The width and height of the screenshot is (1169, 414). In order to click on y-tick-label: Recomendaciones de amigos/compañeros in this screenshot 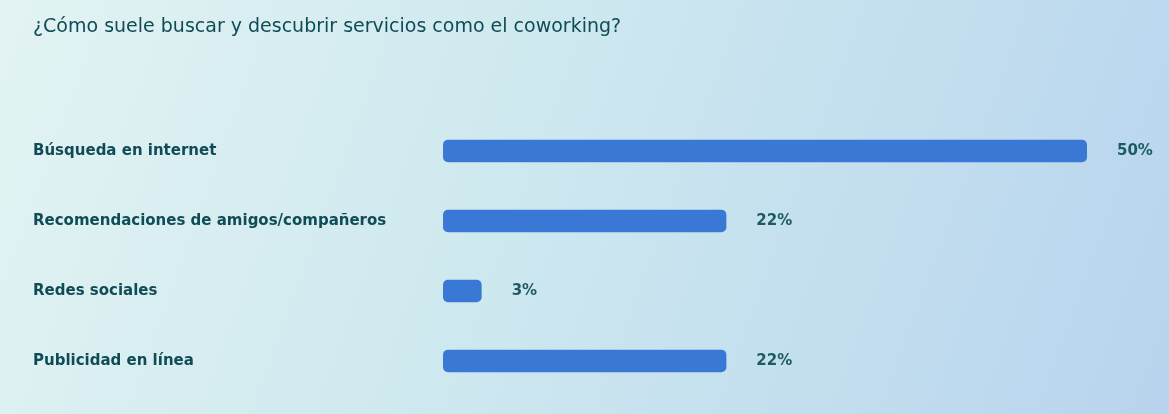, I will do `click(210, 219)`.